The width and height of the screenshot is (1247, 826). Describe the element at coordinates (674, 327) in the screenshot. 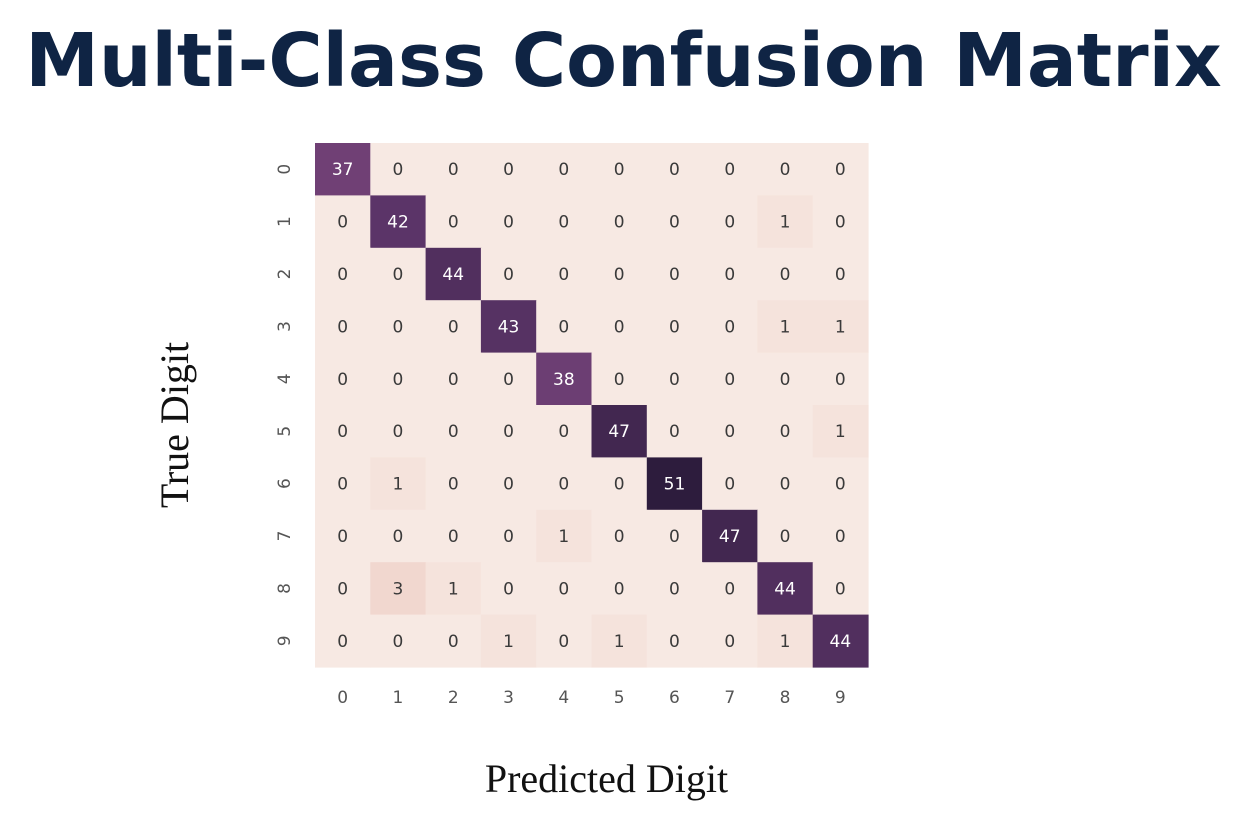

I see `cell-value-r3-c6: 0` at that location.